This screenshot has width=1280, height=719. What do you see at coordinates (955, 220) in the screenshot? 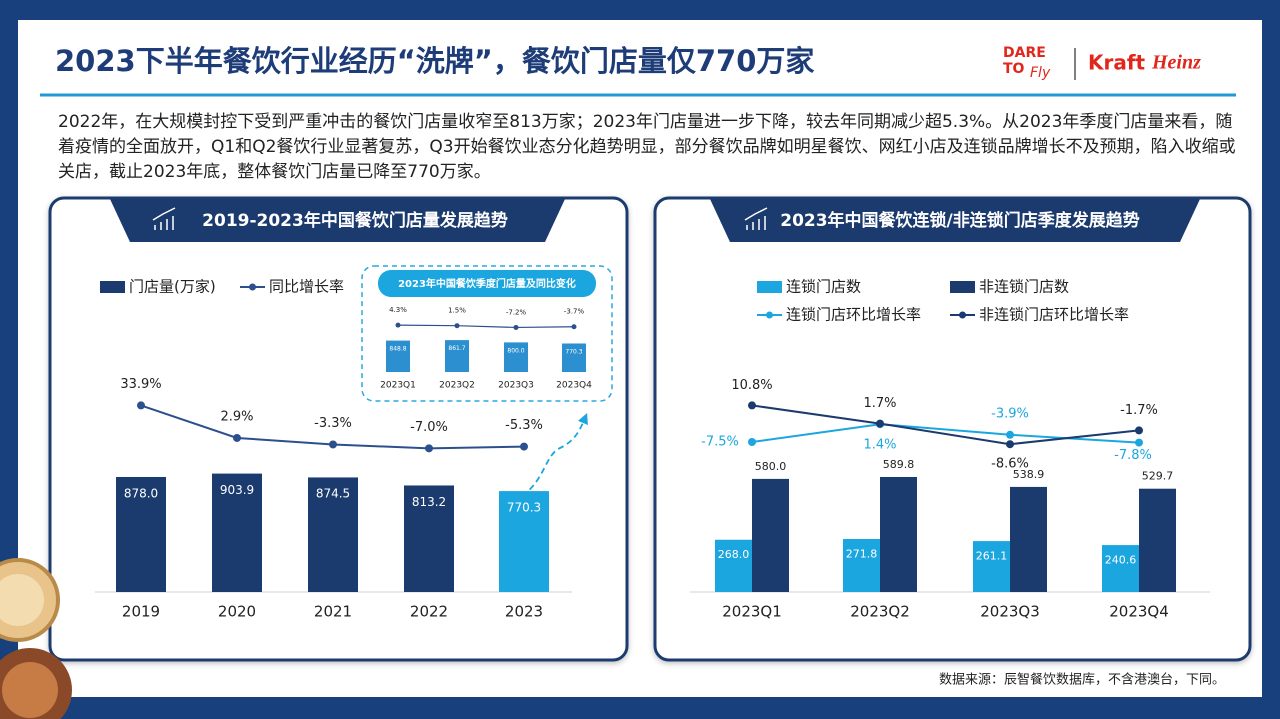
I see `right-panel-tab` at bounding box center [955, 220].